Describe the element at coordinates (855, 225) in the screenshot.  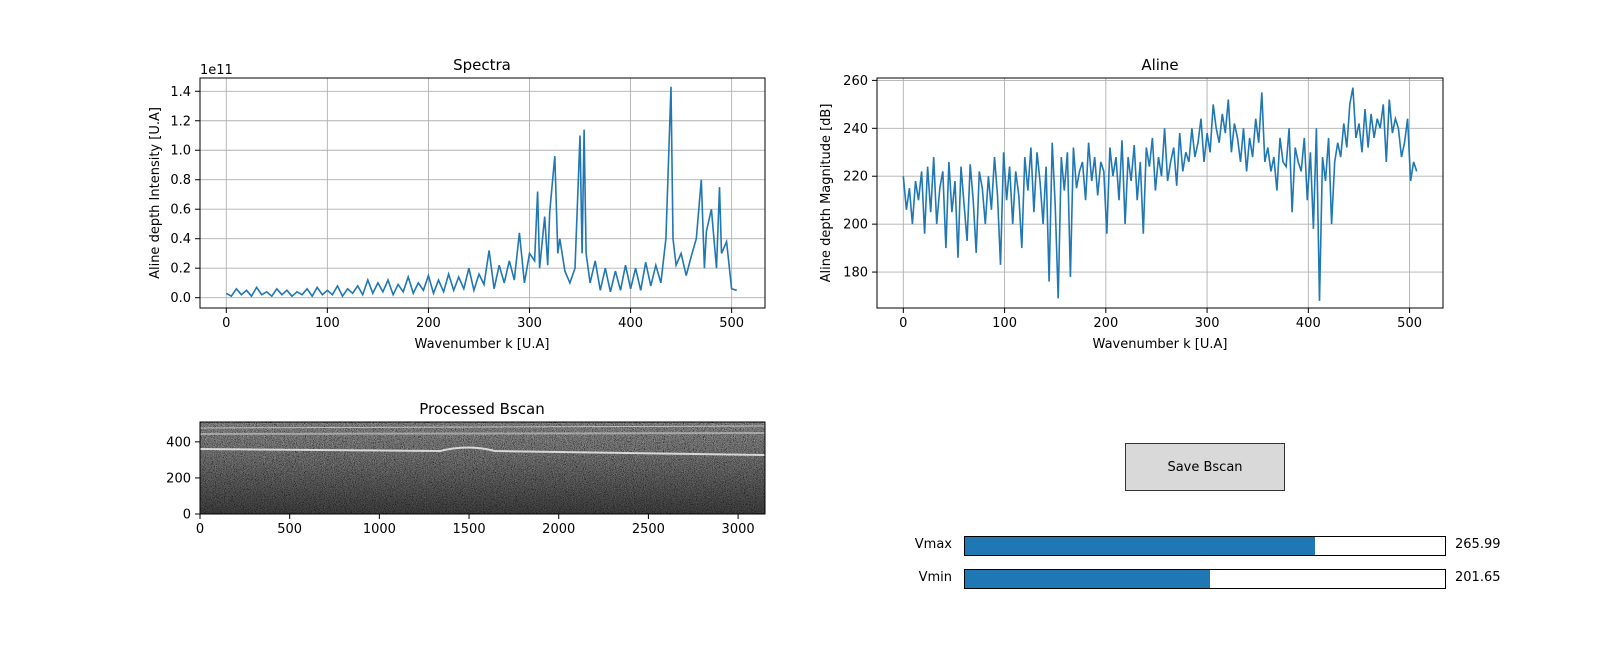
I see `aline-y-tick-label: 200` at that location.